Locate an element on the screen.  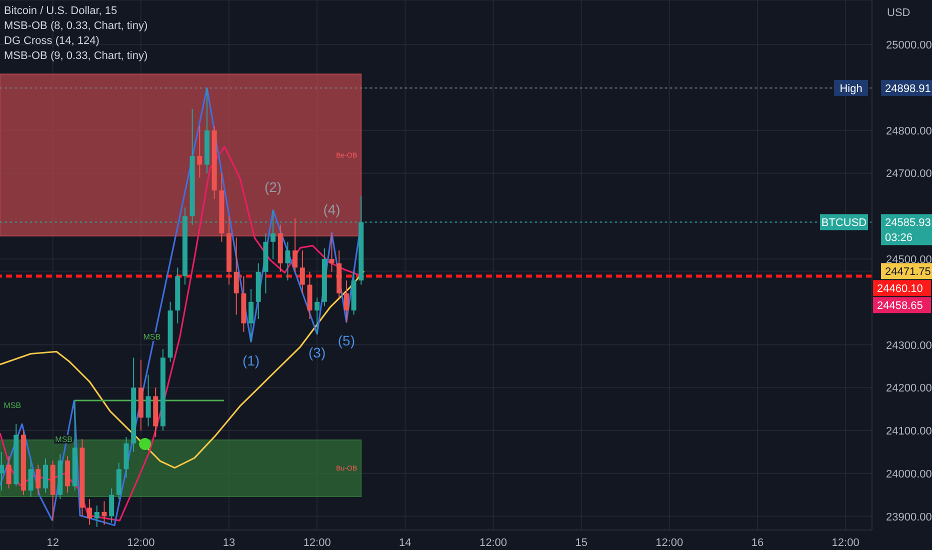
annotation: (1) is located at coordinates (251, 360).